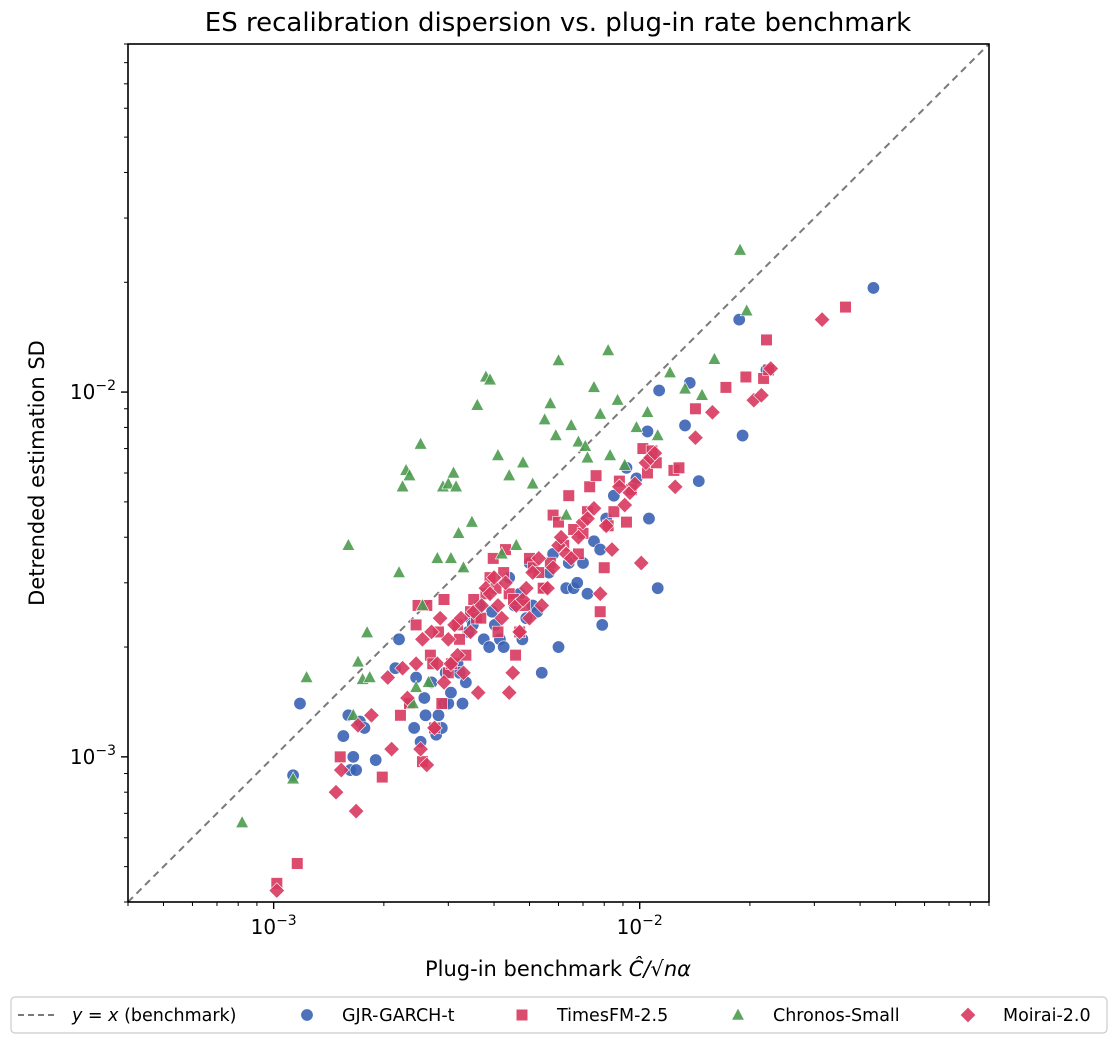 The image size is (1117, 1043). I want to click on legend-item-moirai-2-0: Moirai-2.0, so click(1025, 1016).